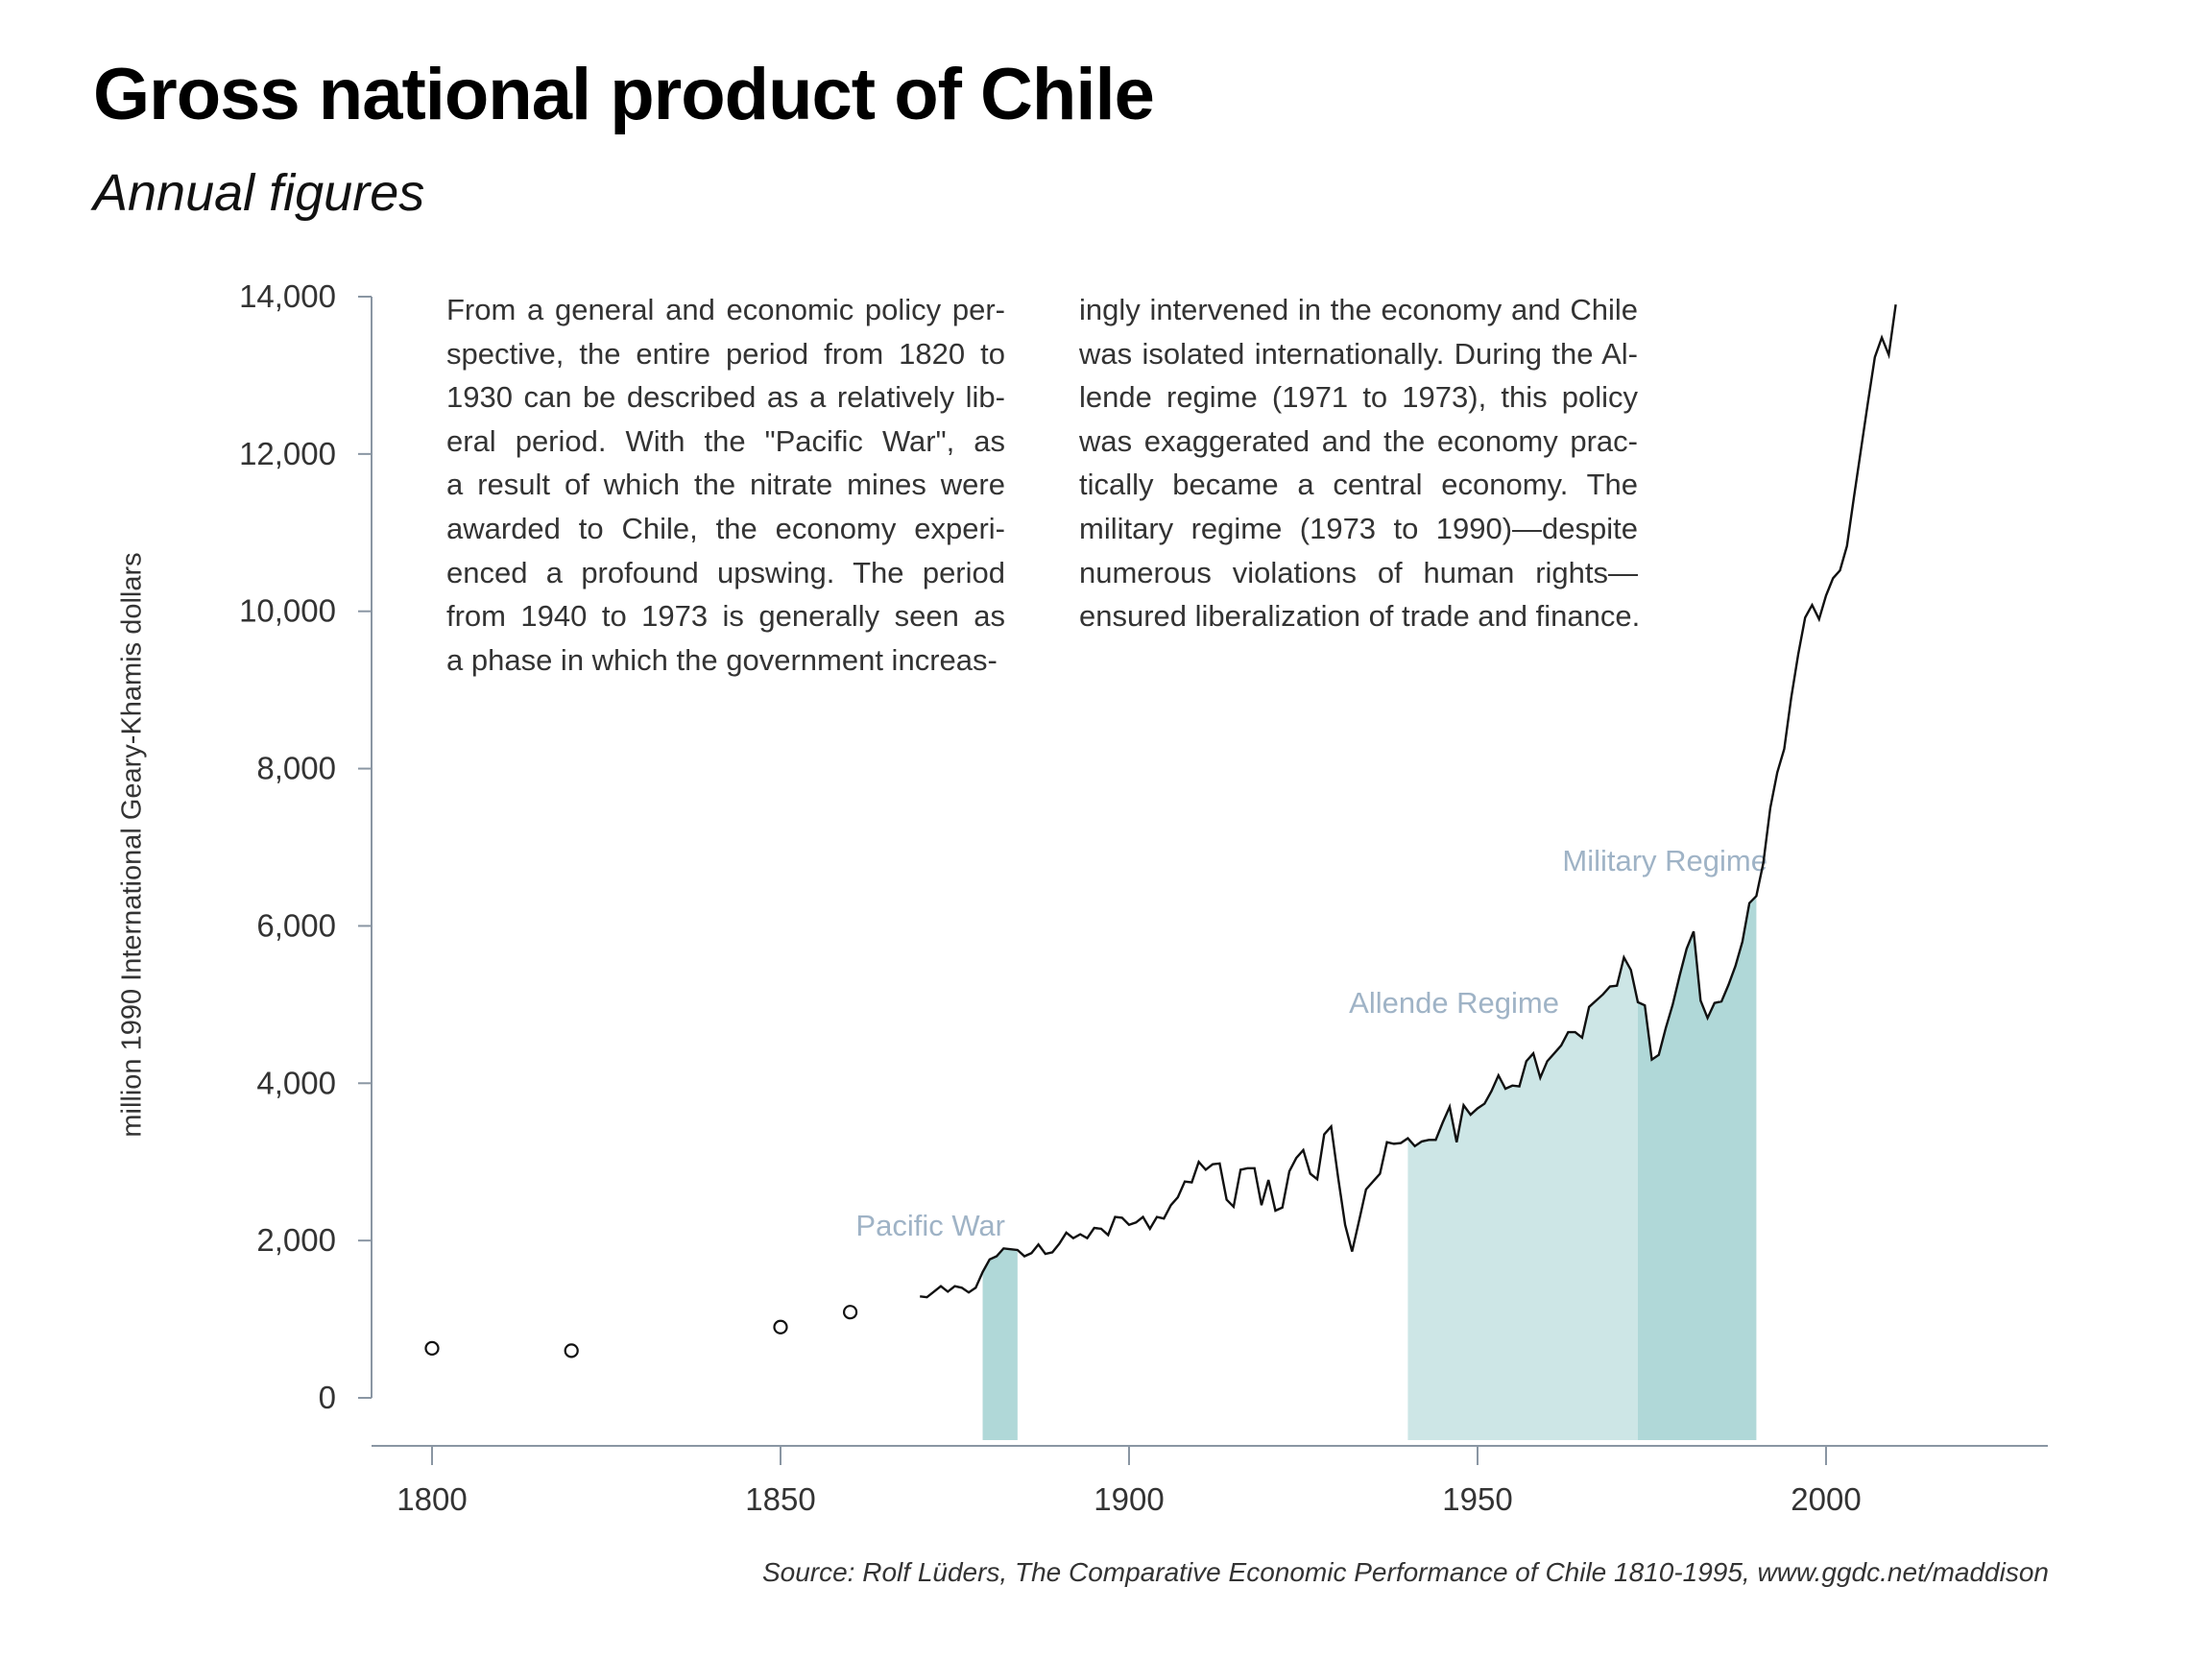 The width and height of the screenshot is (2212, 1659). Describe the element at coordinates (327, 1397) in the screenshot. I see `y-tick-label: 0` at that location.